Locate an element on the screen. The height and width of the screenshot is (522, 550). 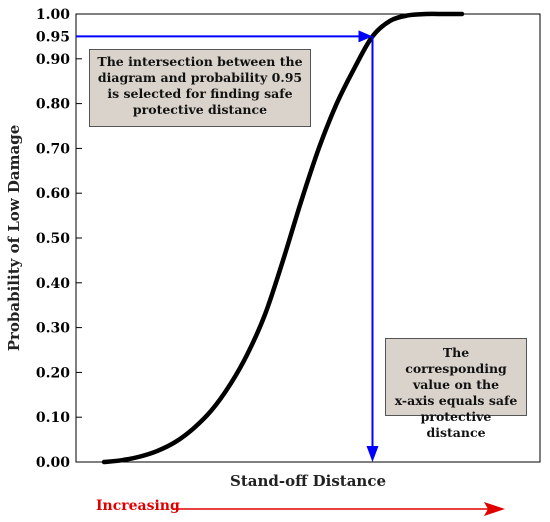
y-tick-label: 0.00 is located at coordinates (53, 463).